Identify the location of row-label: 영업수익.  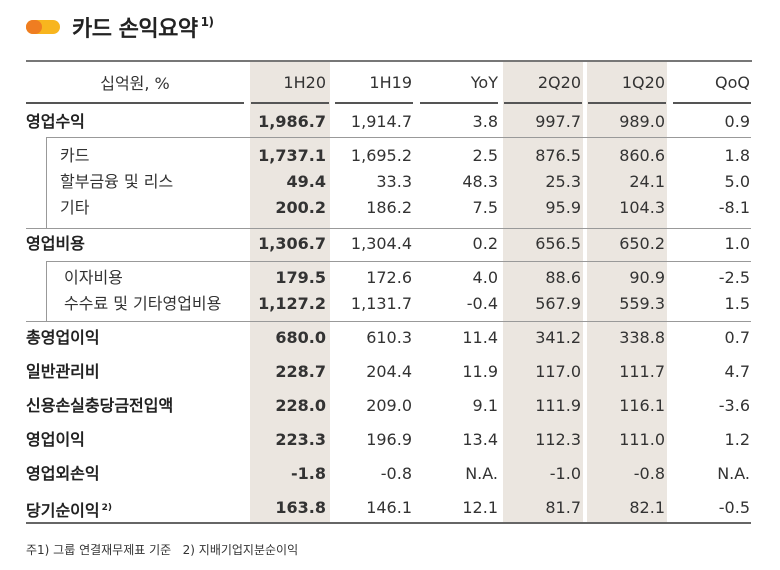
(55, 121).